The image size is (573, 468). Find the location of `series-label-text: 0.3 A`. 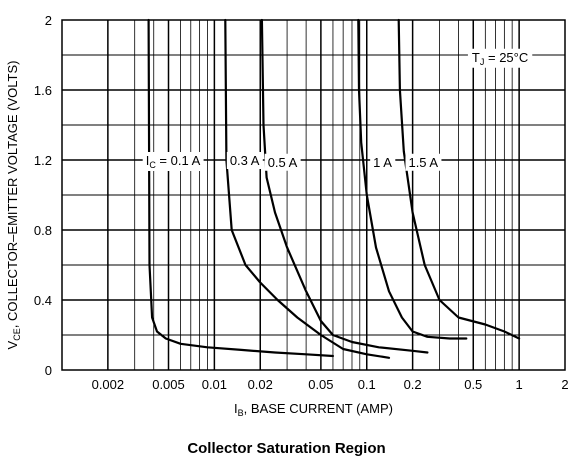

series-label-text: 0.3 A is located at coordinates (245, 160).